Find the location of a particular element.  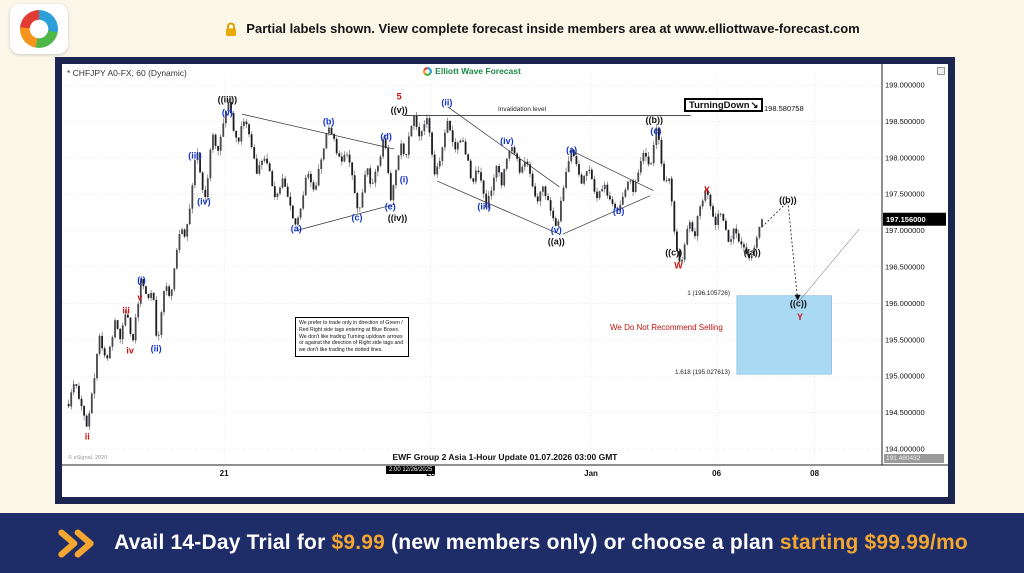

double-chevron-icon is located at coordinates (76, 543).